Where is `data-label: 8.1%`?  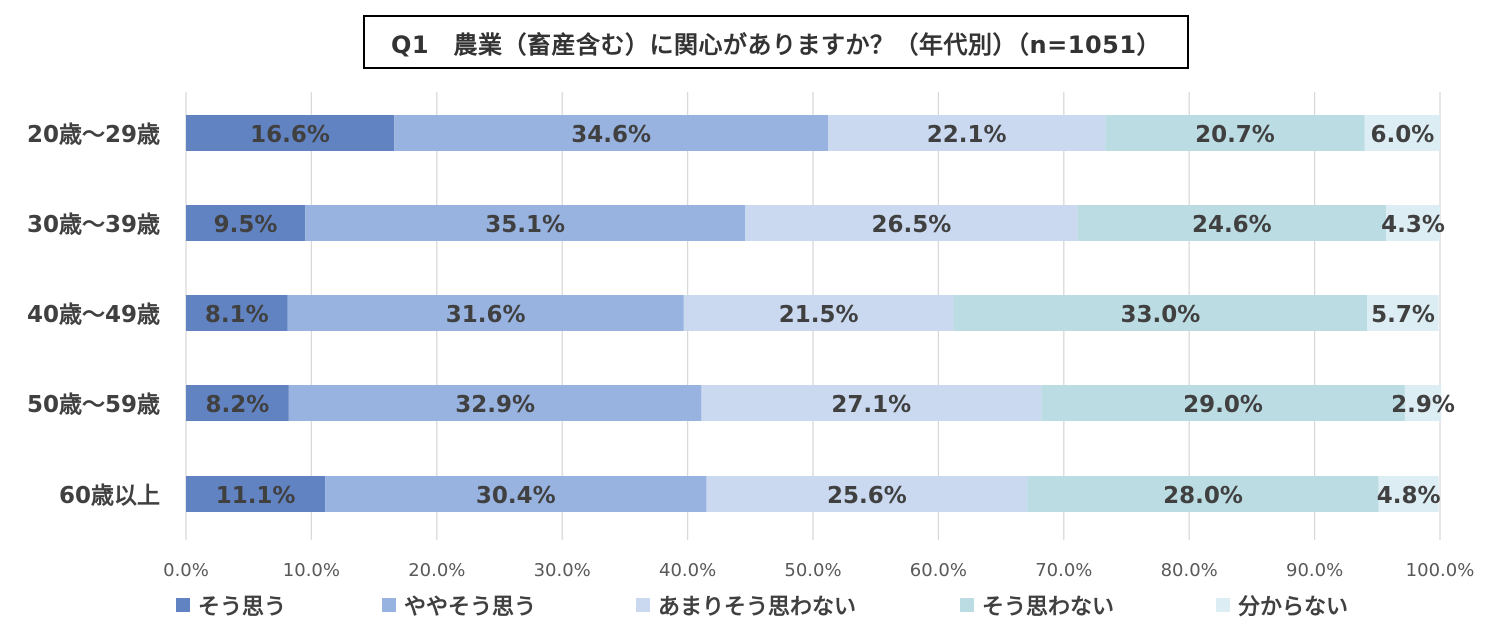
data-label: 8.1% is located at coordinates (237, 315).